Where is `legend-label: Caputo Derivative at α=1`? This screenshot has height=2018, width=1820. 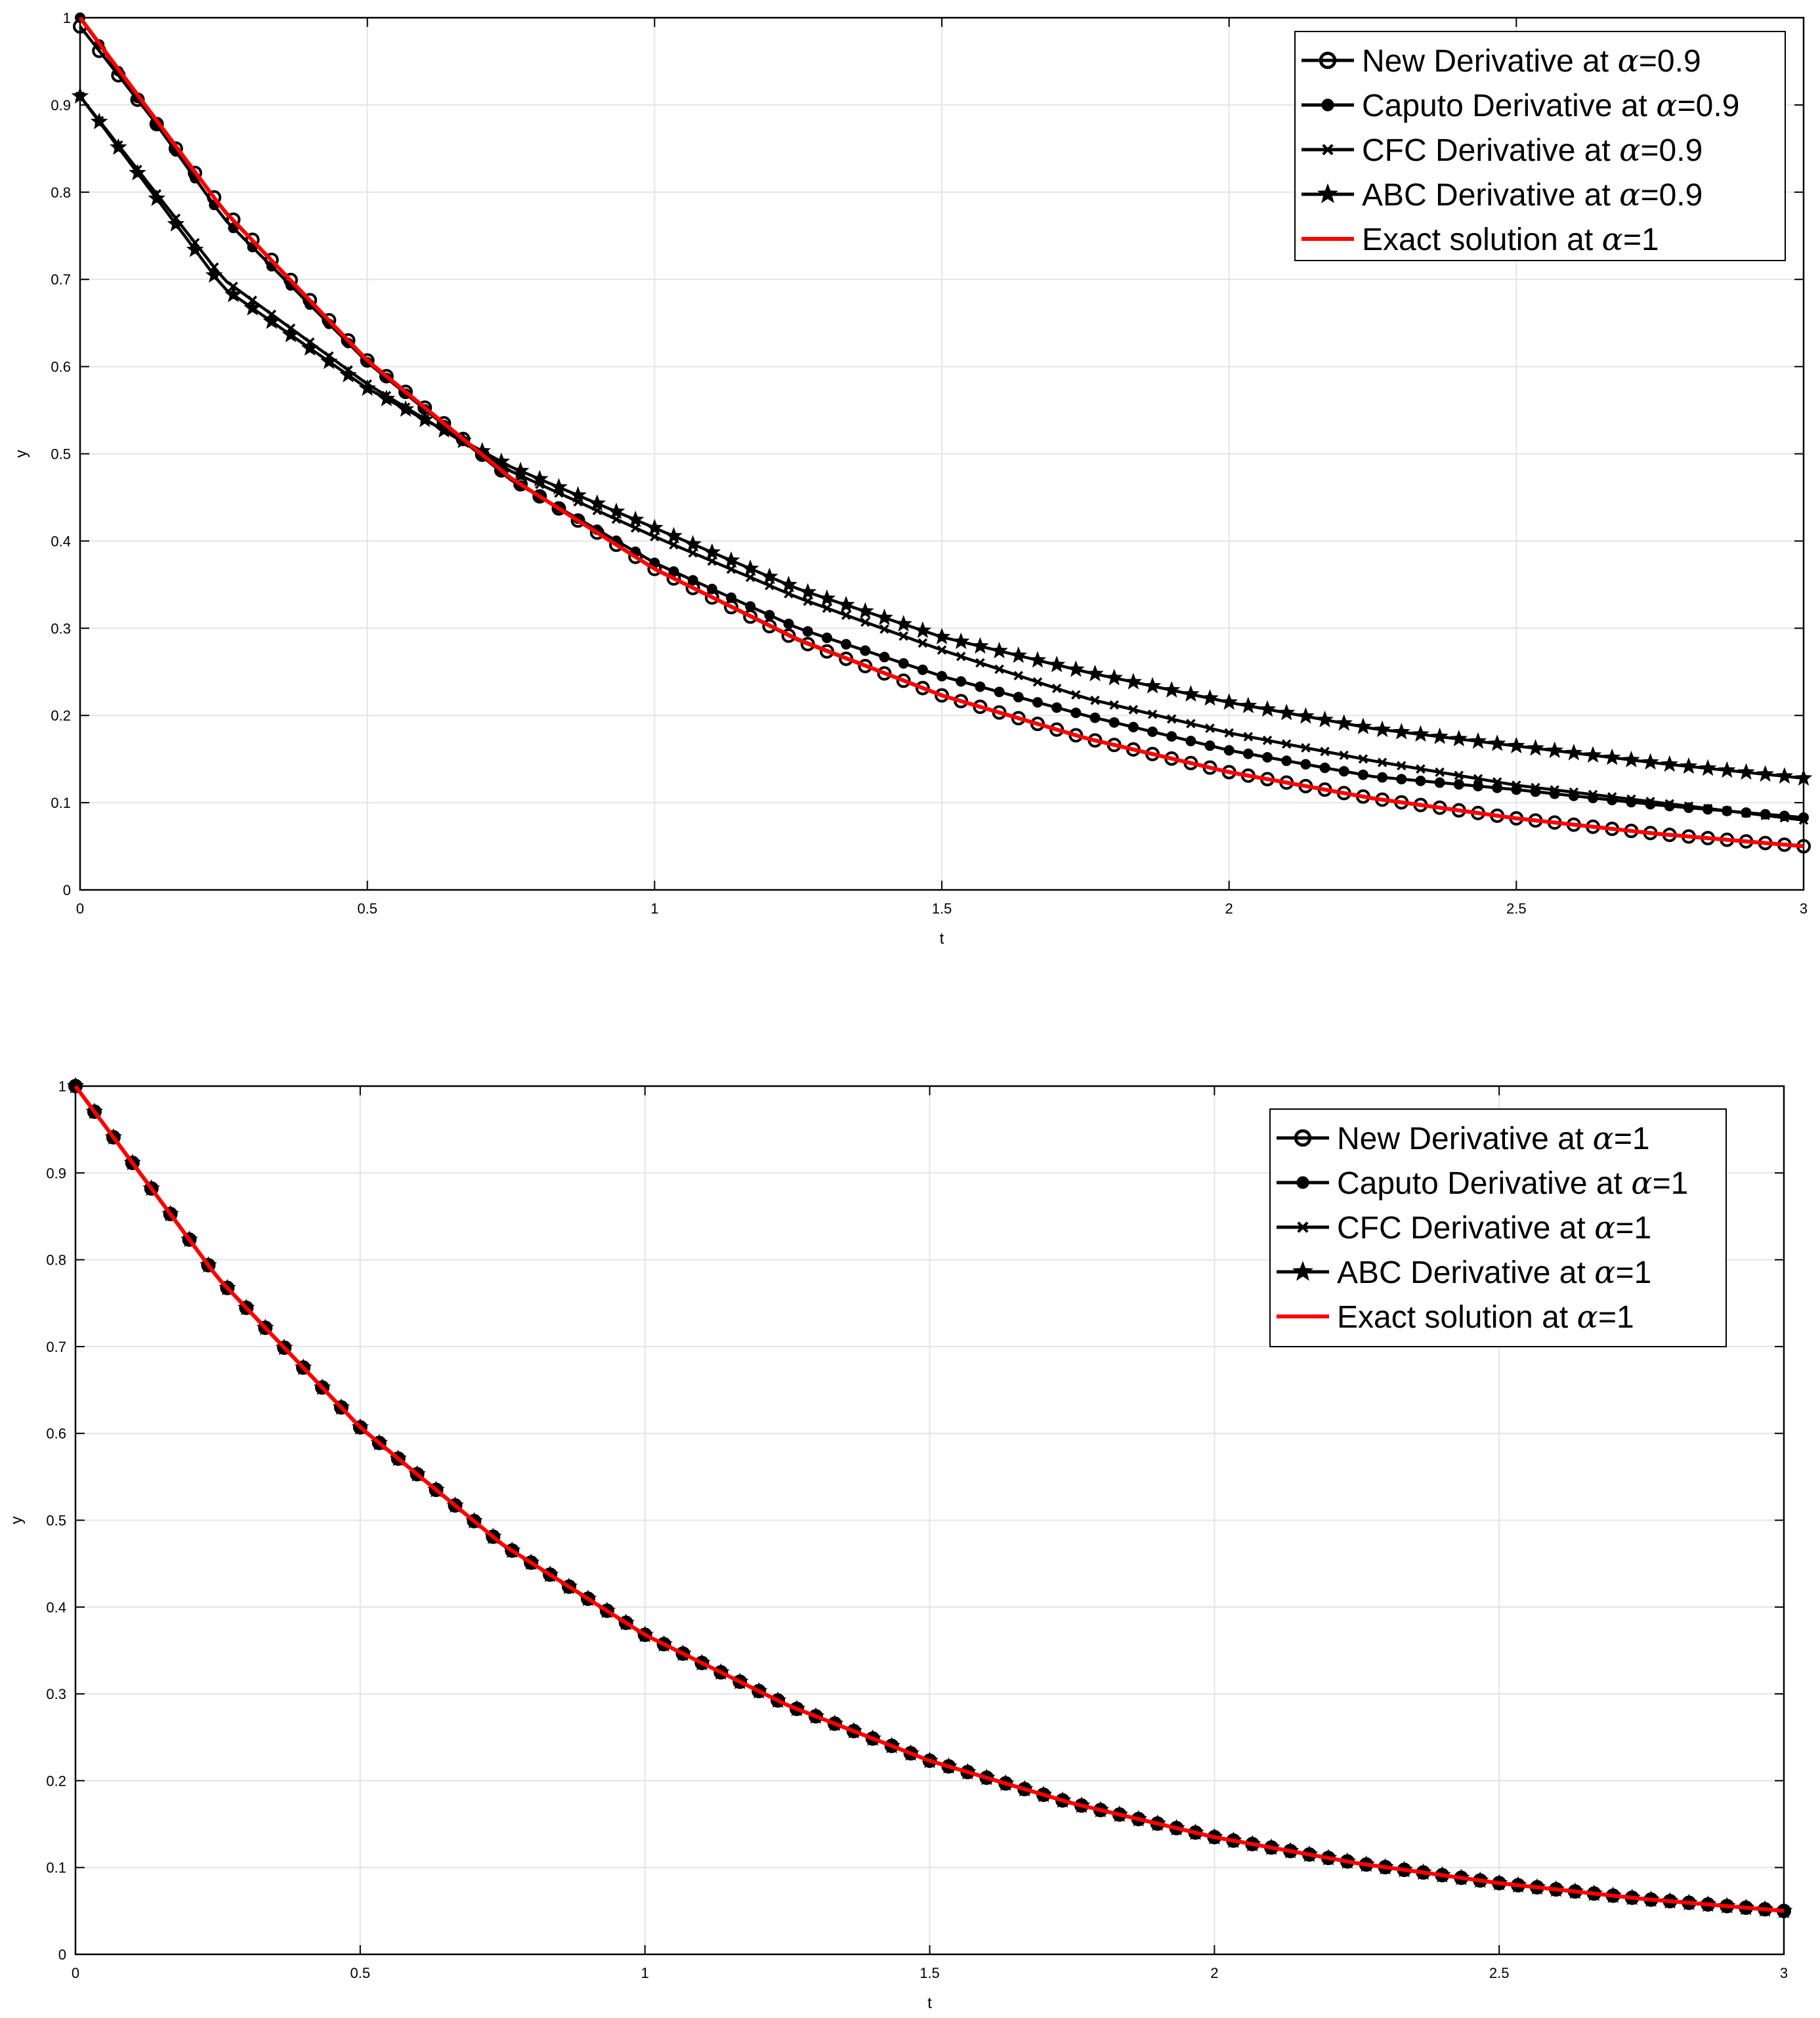
legend-label: Caputo Derivative at α=1 is located at coordinates (1512, 1183).